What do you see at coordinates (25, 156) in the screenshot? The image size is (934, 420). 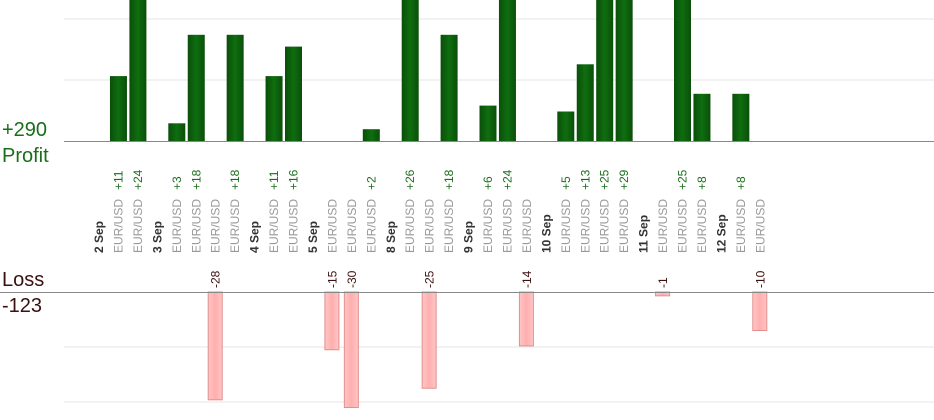 I see `profit-label: Profit` at bounding box center [25, 156].